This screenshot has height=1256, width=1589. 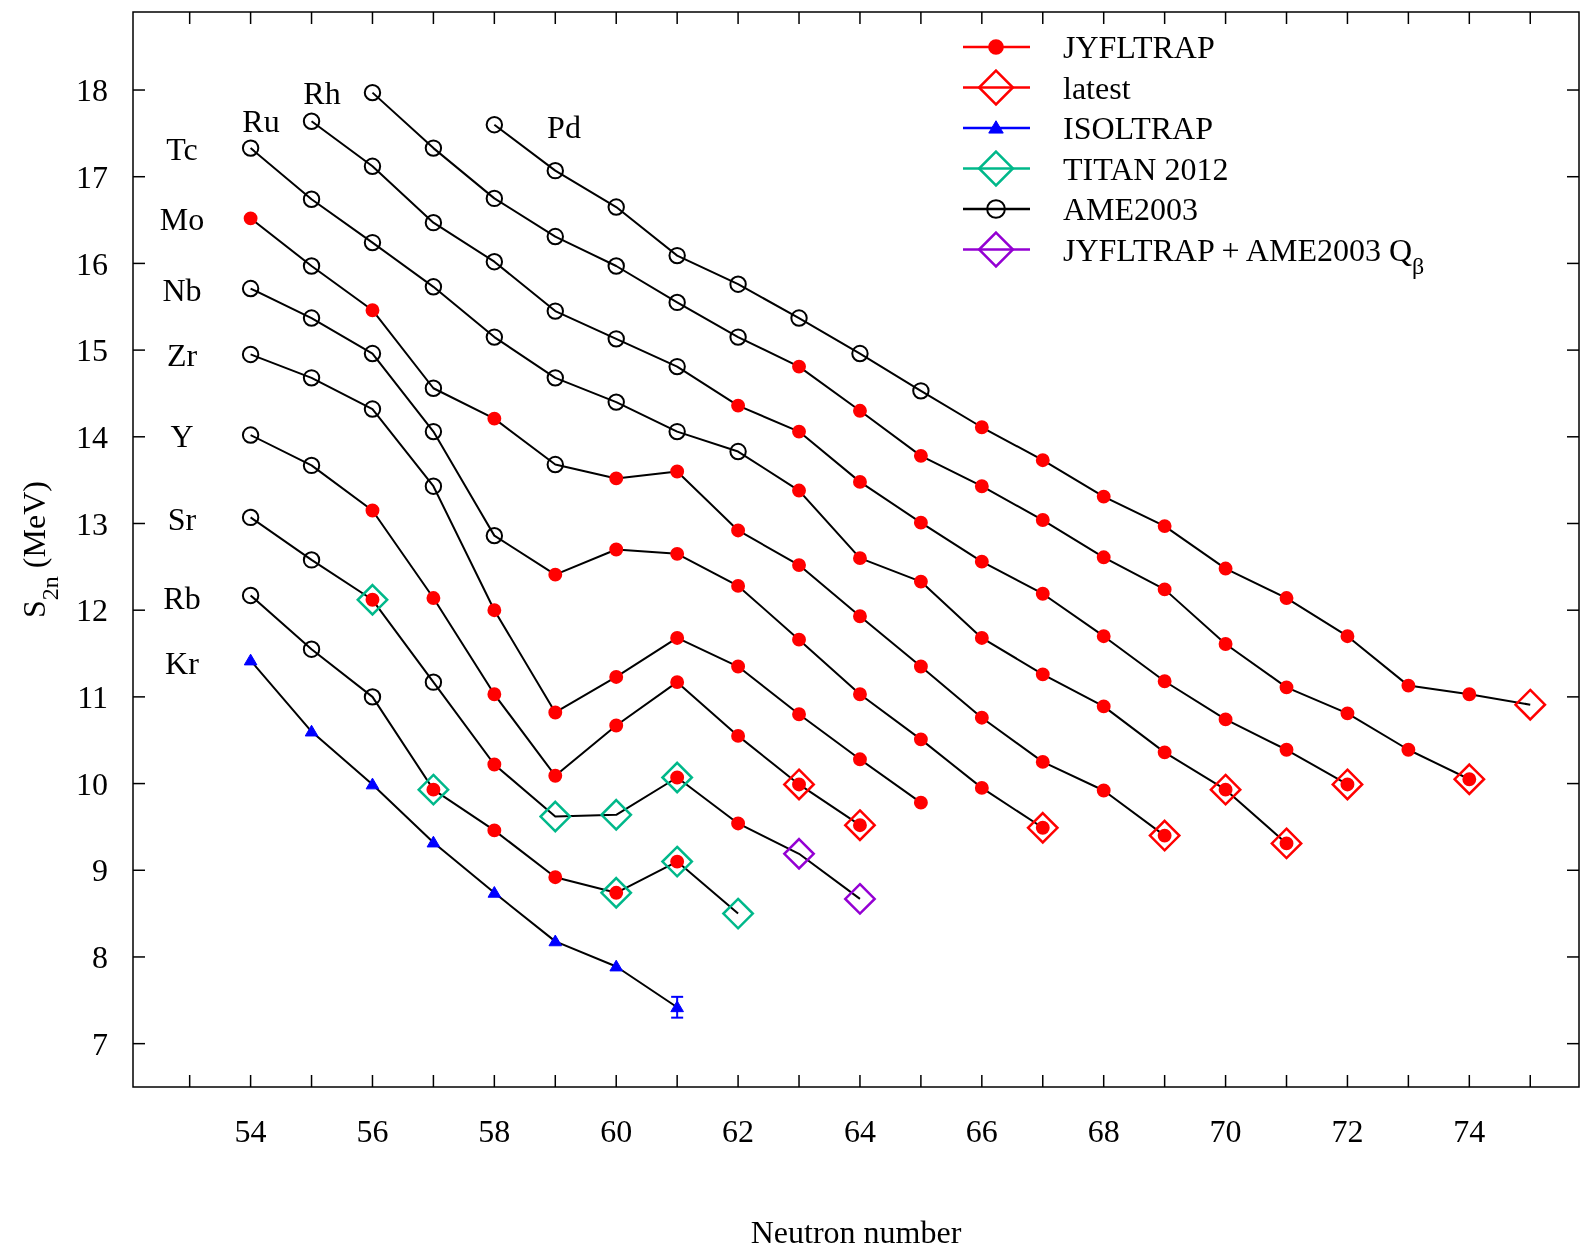 I want to click on legend-label: JYFLTRAP, so click(x=1139, y=47).